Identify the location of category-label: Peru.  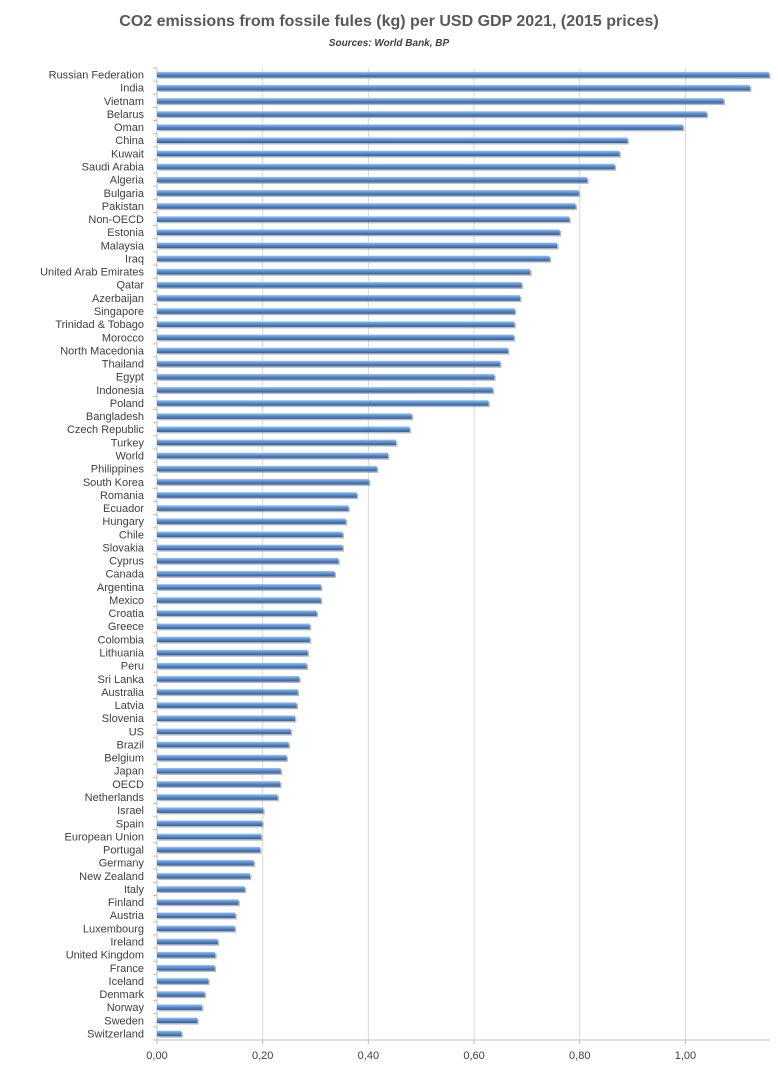
(132, 667).